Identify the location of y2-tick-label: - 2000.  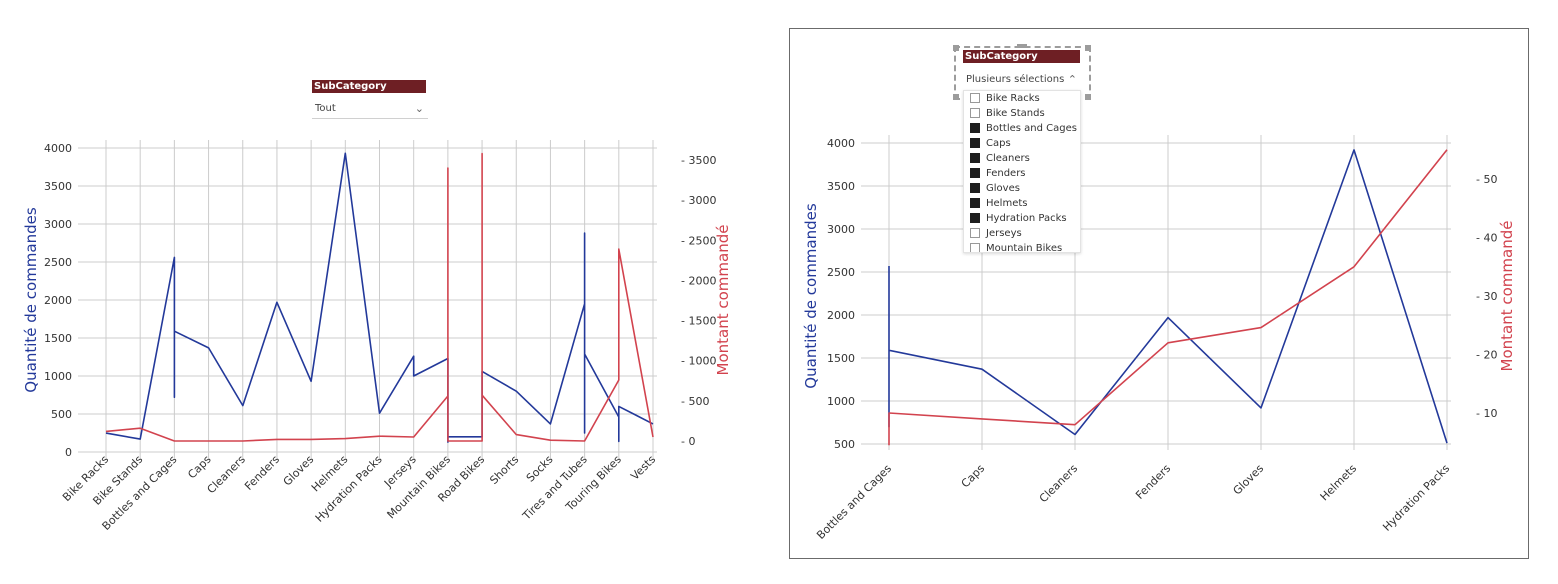
(698, 280).